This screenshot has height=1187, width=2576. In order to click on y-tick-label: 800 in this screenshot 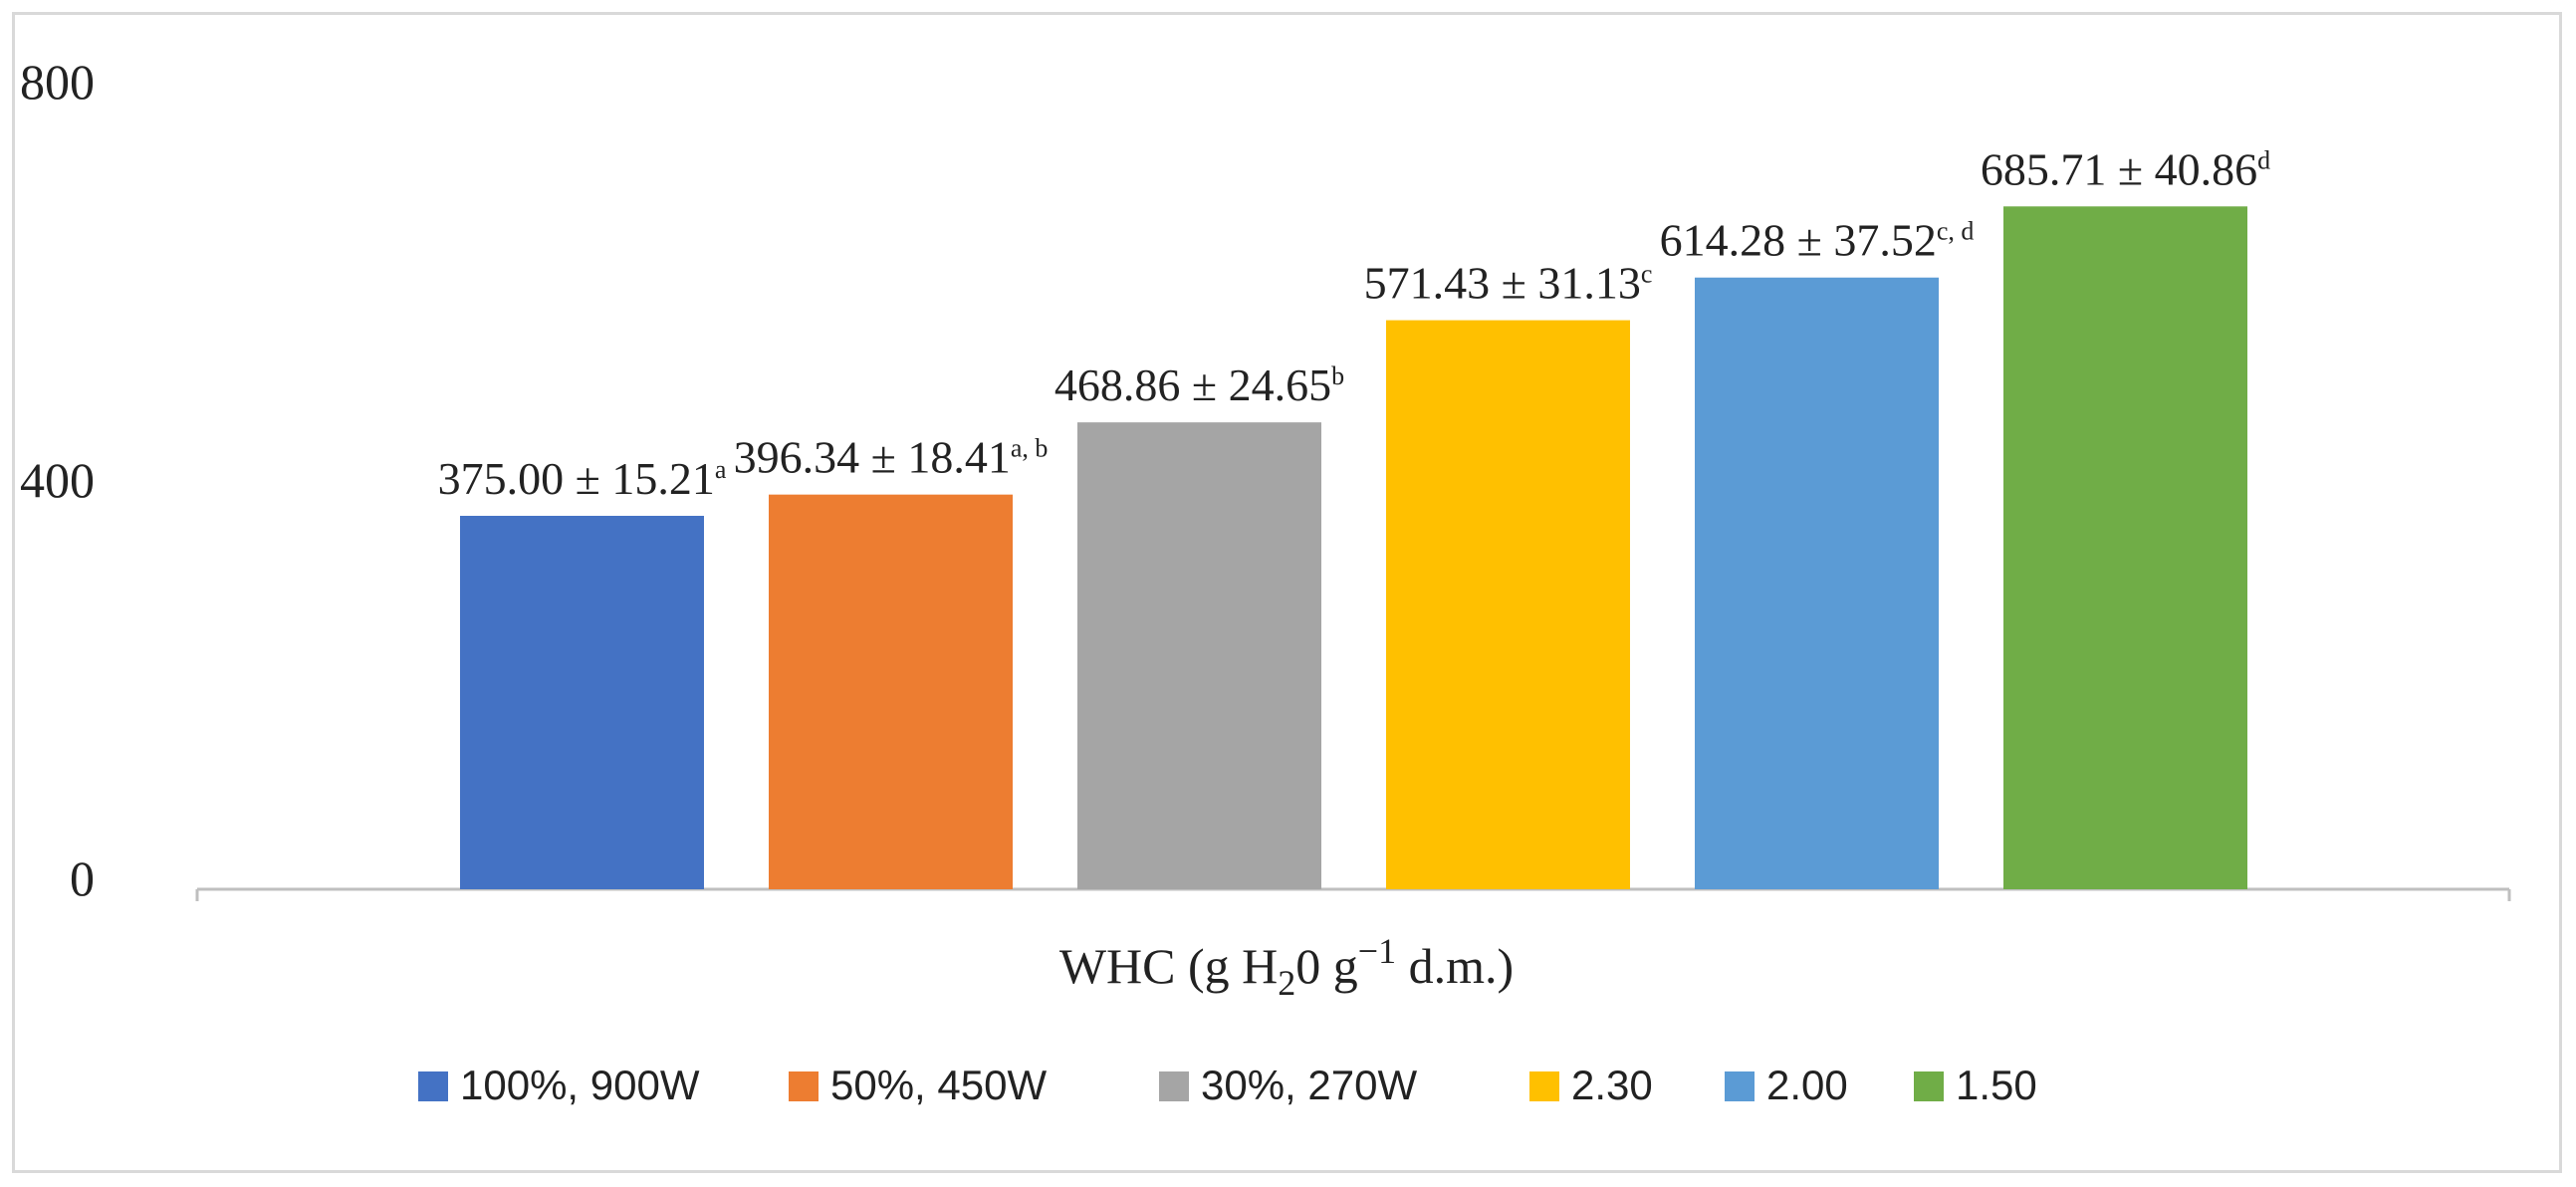, I will do `click(57, 82)`.